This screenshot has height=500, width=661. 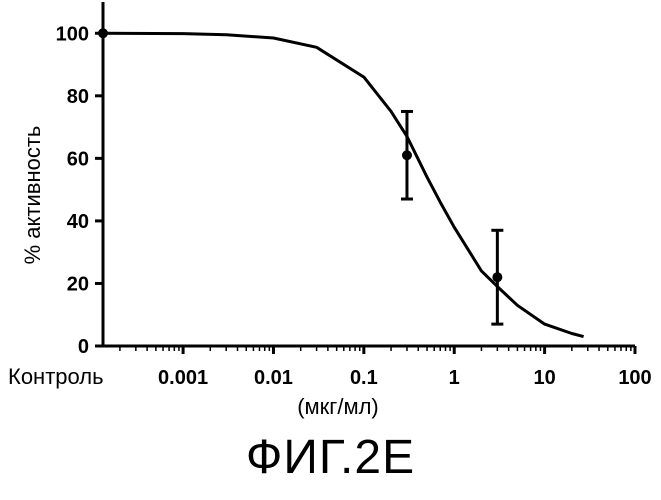 I want to click on y-tick-label: 40, so click(x=78, y=222).